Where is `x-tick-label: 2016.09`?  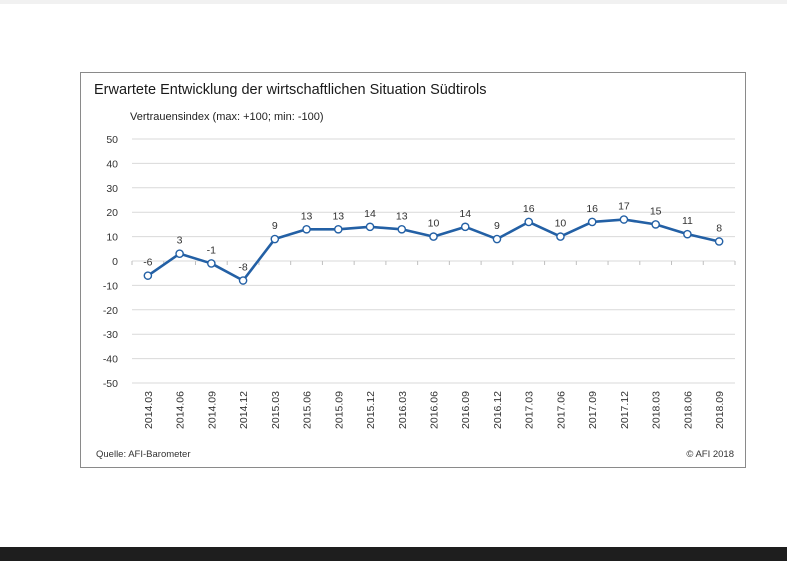
x-tick-label: 2016.09 is located at coordinates (466, 410).